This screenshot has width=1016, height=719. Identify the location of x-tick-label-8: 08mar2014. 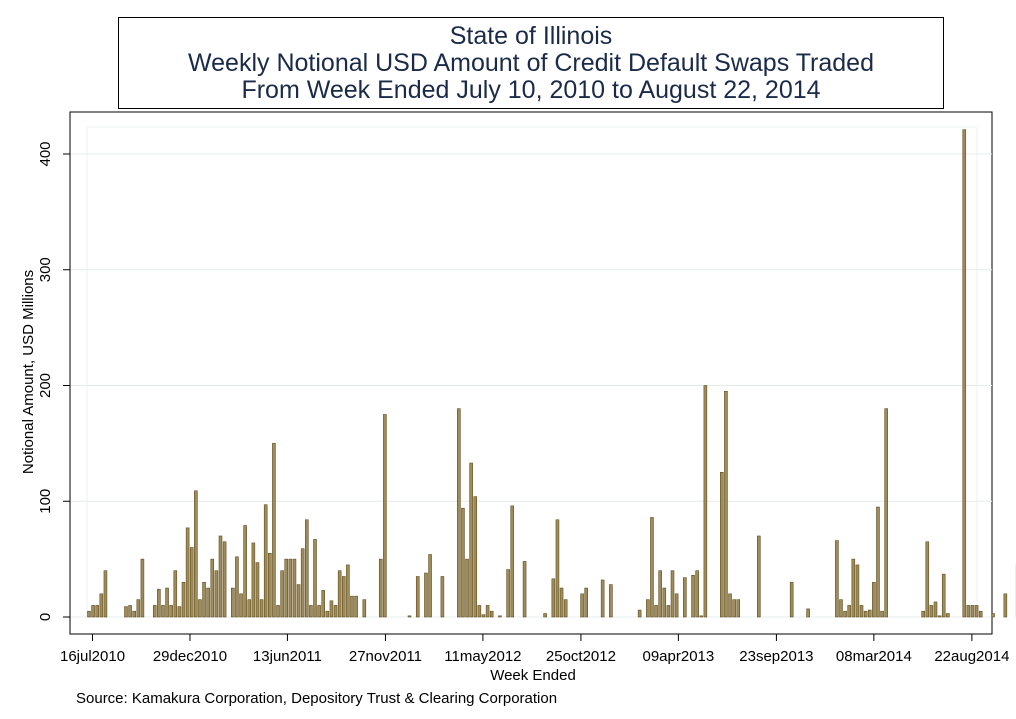
(874, 656).